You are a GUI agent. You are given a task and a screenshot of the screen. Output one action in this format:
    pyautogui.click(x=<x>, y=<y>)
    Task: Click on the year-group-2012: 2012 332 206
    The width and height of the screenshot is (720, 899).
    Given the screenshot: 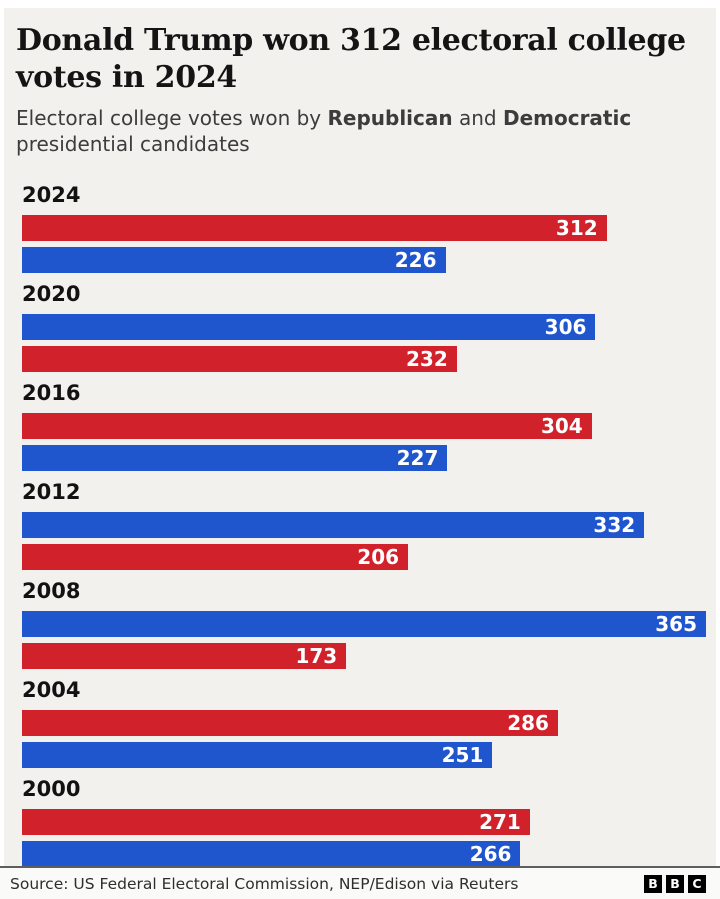 What is the action you would take?
    pyautogui.click(x=362, y=525)
    